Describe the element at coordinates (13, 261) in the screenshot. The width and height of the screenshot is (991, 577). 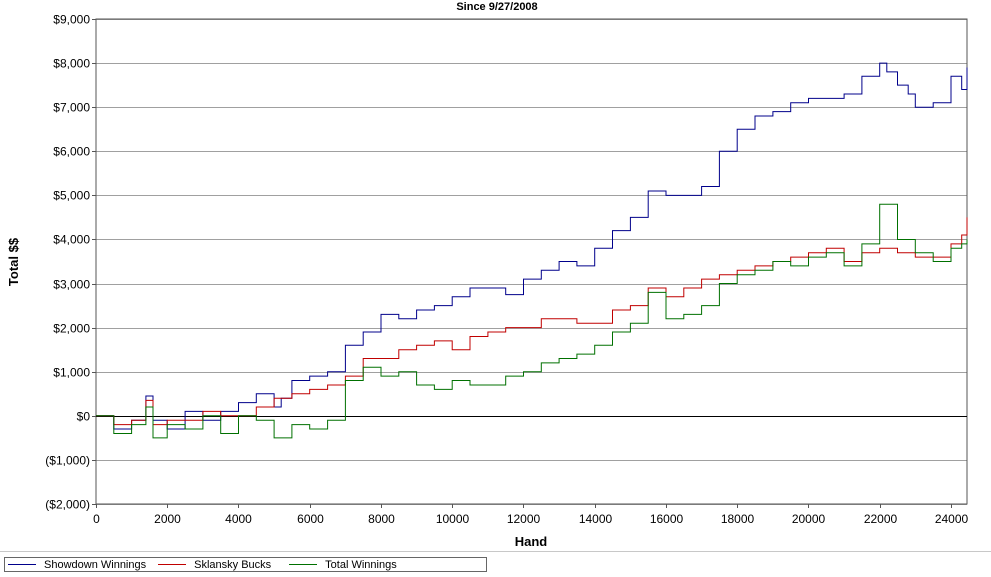
I see `y-axis-title: Total $$` at that location.